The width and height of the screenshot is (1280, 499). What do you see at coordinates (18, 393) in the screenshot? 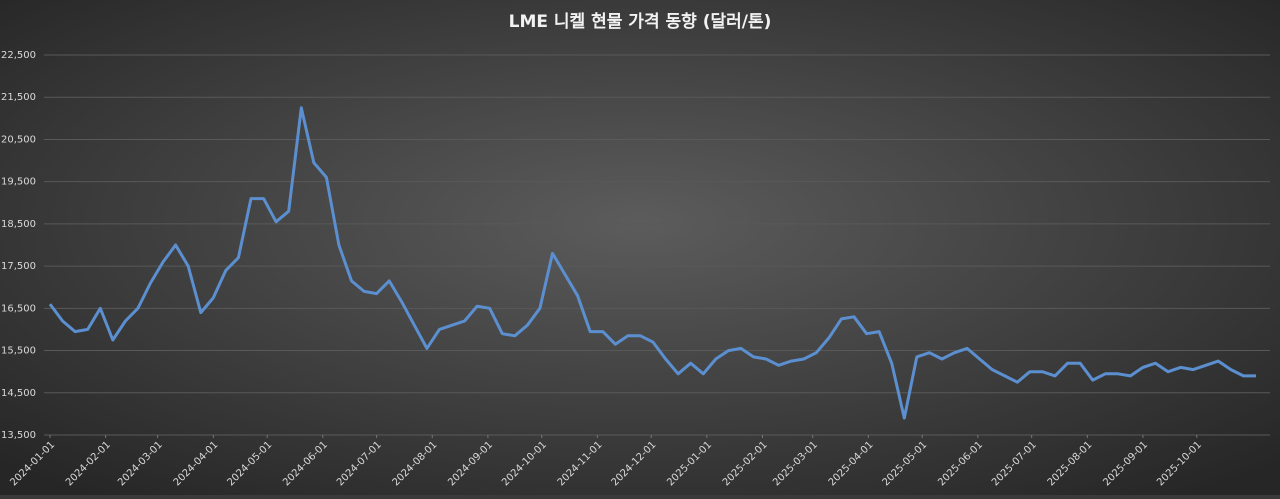
I see `y-tick-label: 14,500` at bounding box center [18, 393].